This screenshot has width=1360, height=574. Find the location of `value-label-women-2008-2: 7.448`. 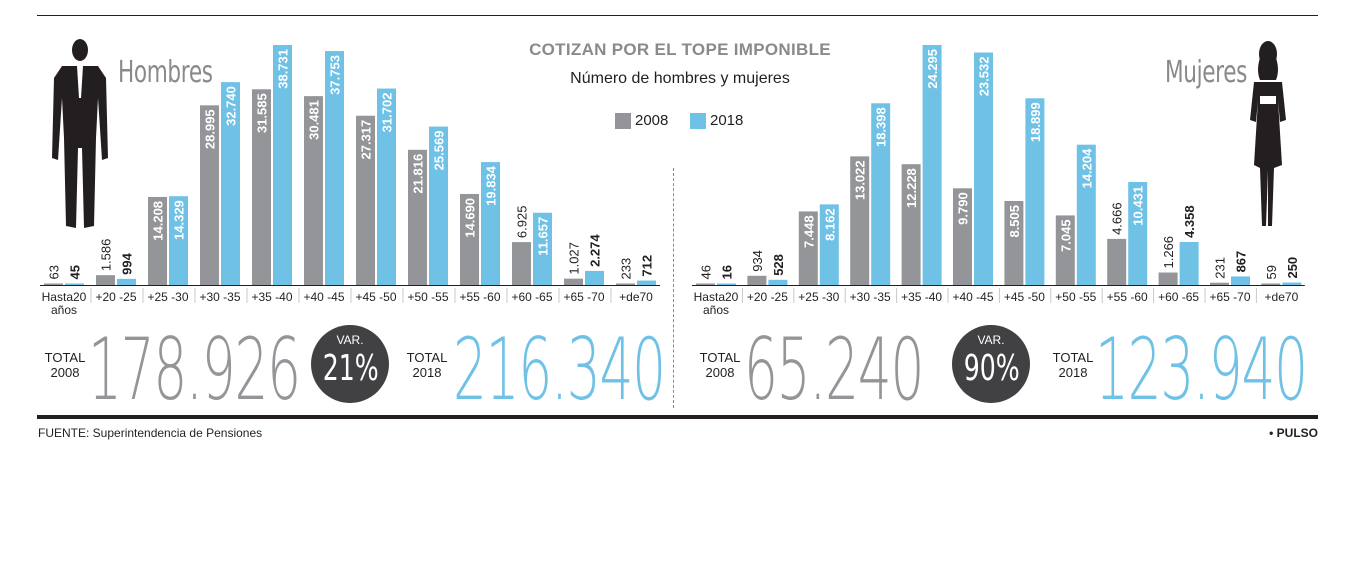

value-label-women-2008-2: 7.448 is located at coordinates (808, 231).